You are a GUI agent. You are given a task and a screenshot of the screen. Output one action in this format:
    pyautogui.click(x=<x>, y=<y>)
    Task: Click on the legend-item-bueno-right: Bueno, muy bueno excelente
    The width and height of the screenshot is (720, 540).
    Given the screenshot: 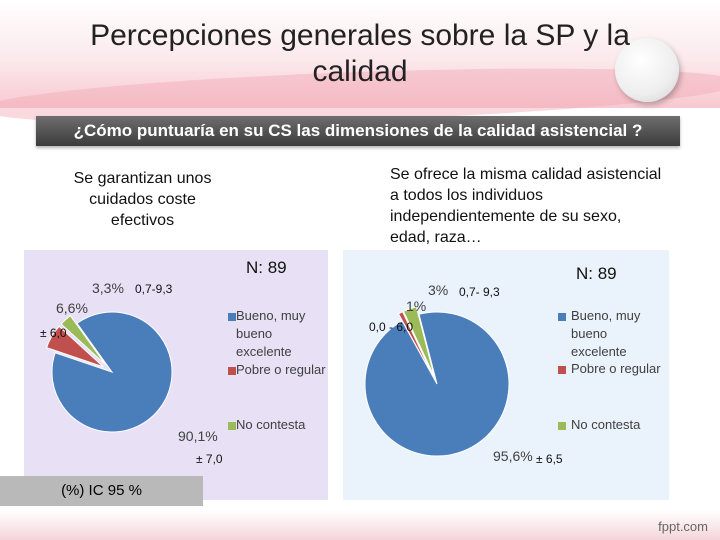 What is the action you would take?
    pyautogui.click(x=605, y=334)
    